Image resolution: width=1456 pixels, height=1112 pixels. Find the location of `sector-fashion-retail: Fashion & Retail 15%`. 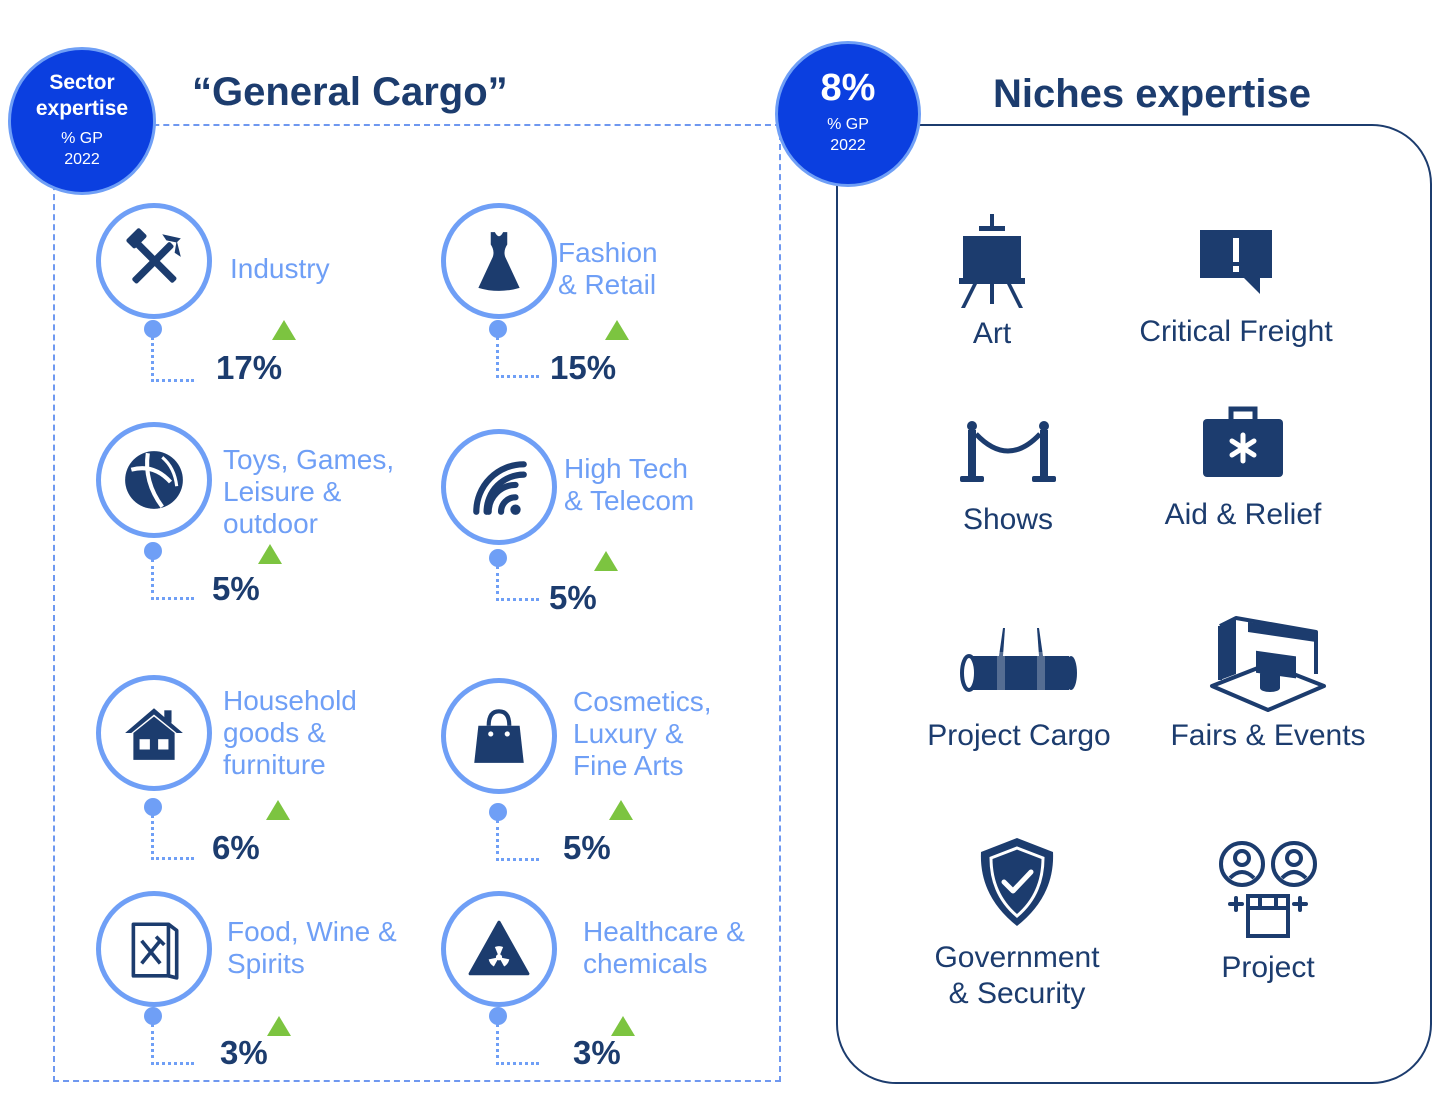

sector-fashion-retail: Fashion & Retail 15% is located at coordinates (611, 298).